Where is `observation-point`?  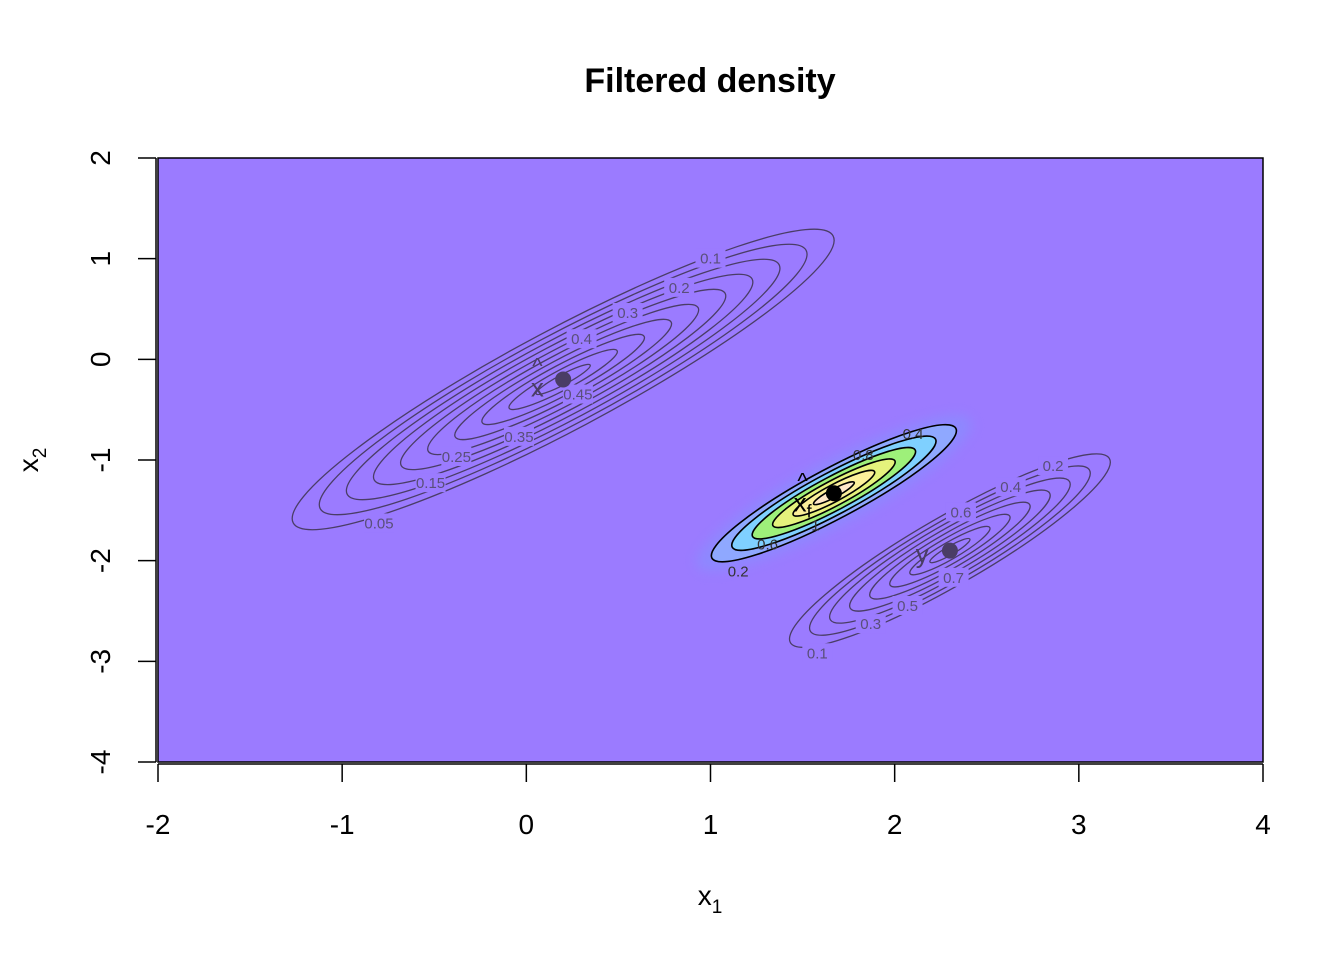
observation-point is located at coordinates (949, 550).